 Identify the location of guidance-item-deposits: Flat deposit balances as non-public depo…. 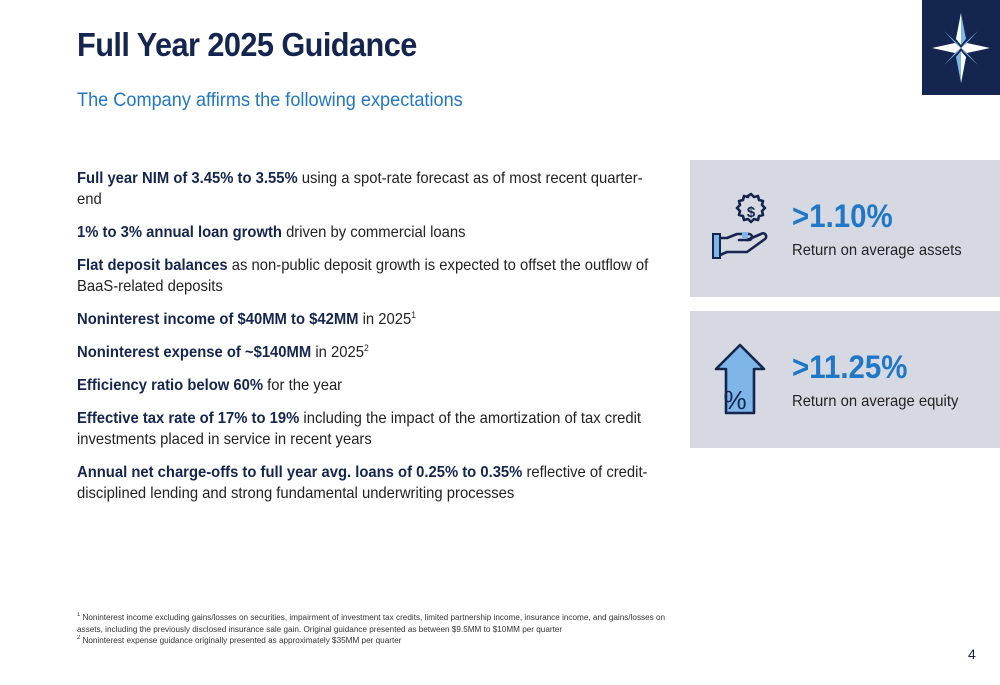
(363, 276).